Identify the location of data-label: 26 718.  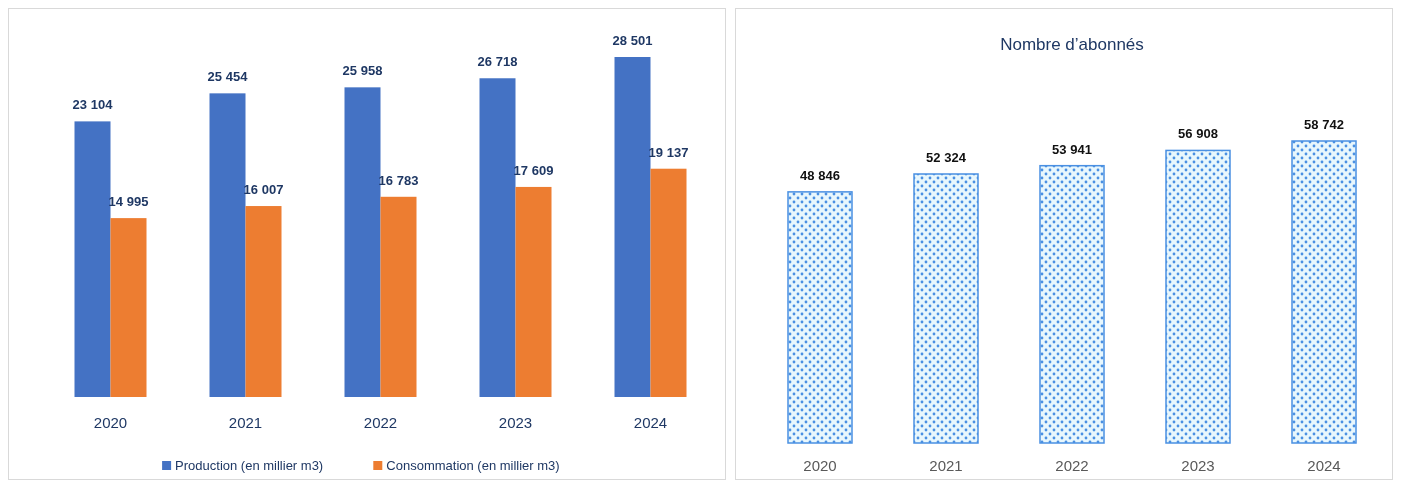
(497, 62).